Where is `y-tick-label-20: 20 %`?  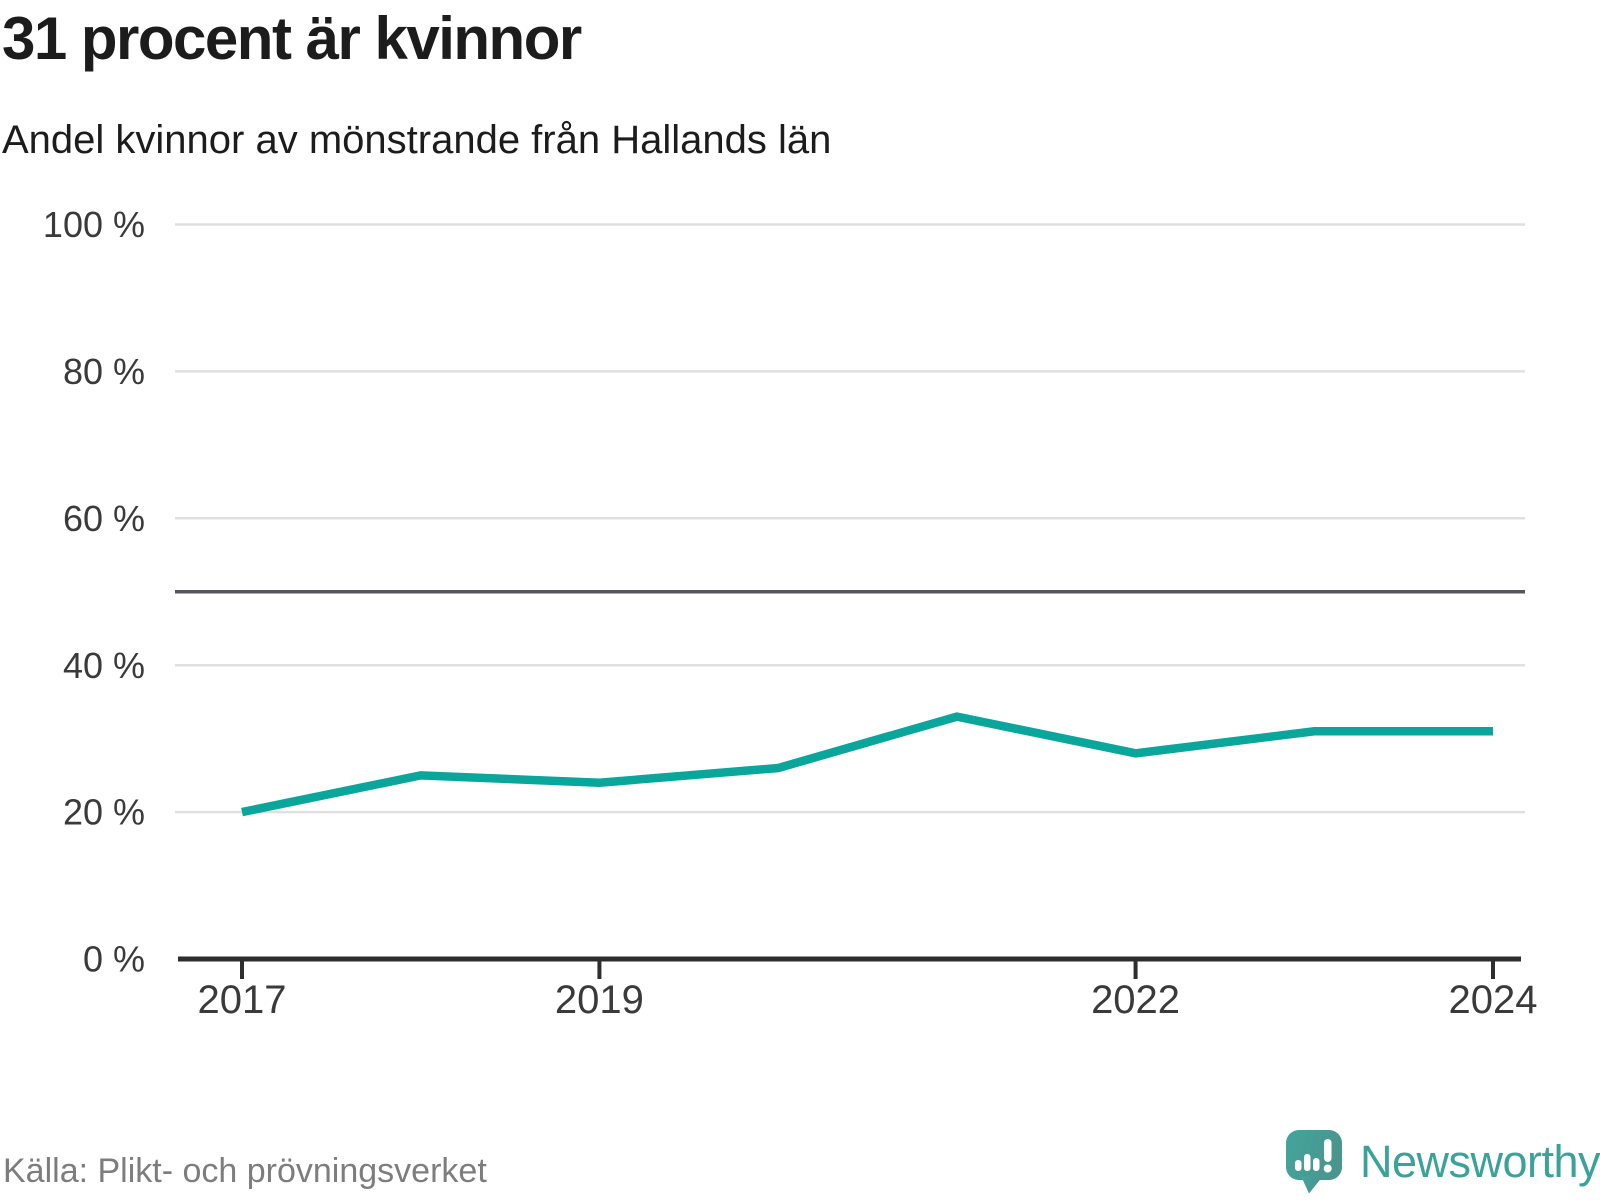
y-tick-label-20: 20 % is located at coordinates (104, 812).